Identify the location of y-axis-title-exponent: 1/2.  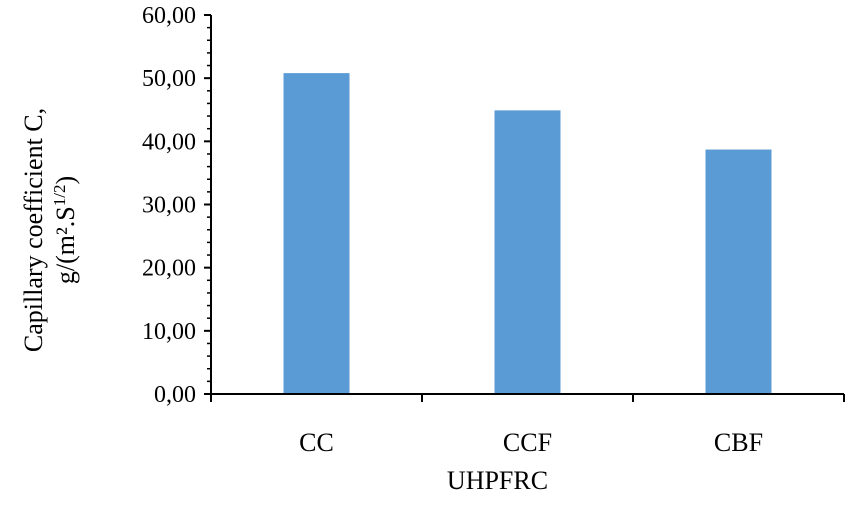
(59, 196).